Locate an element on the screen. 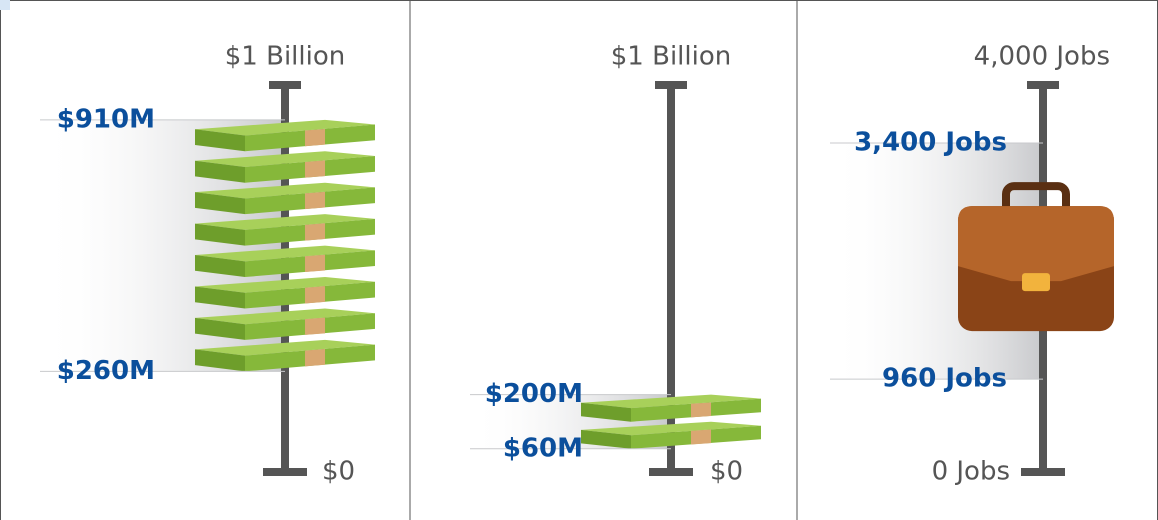  value-label: 3,400 Jobs is located at coordinates (930, 143).